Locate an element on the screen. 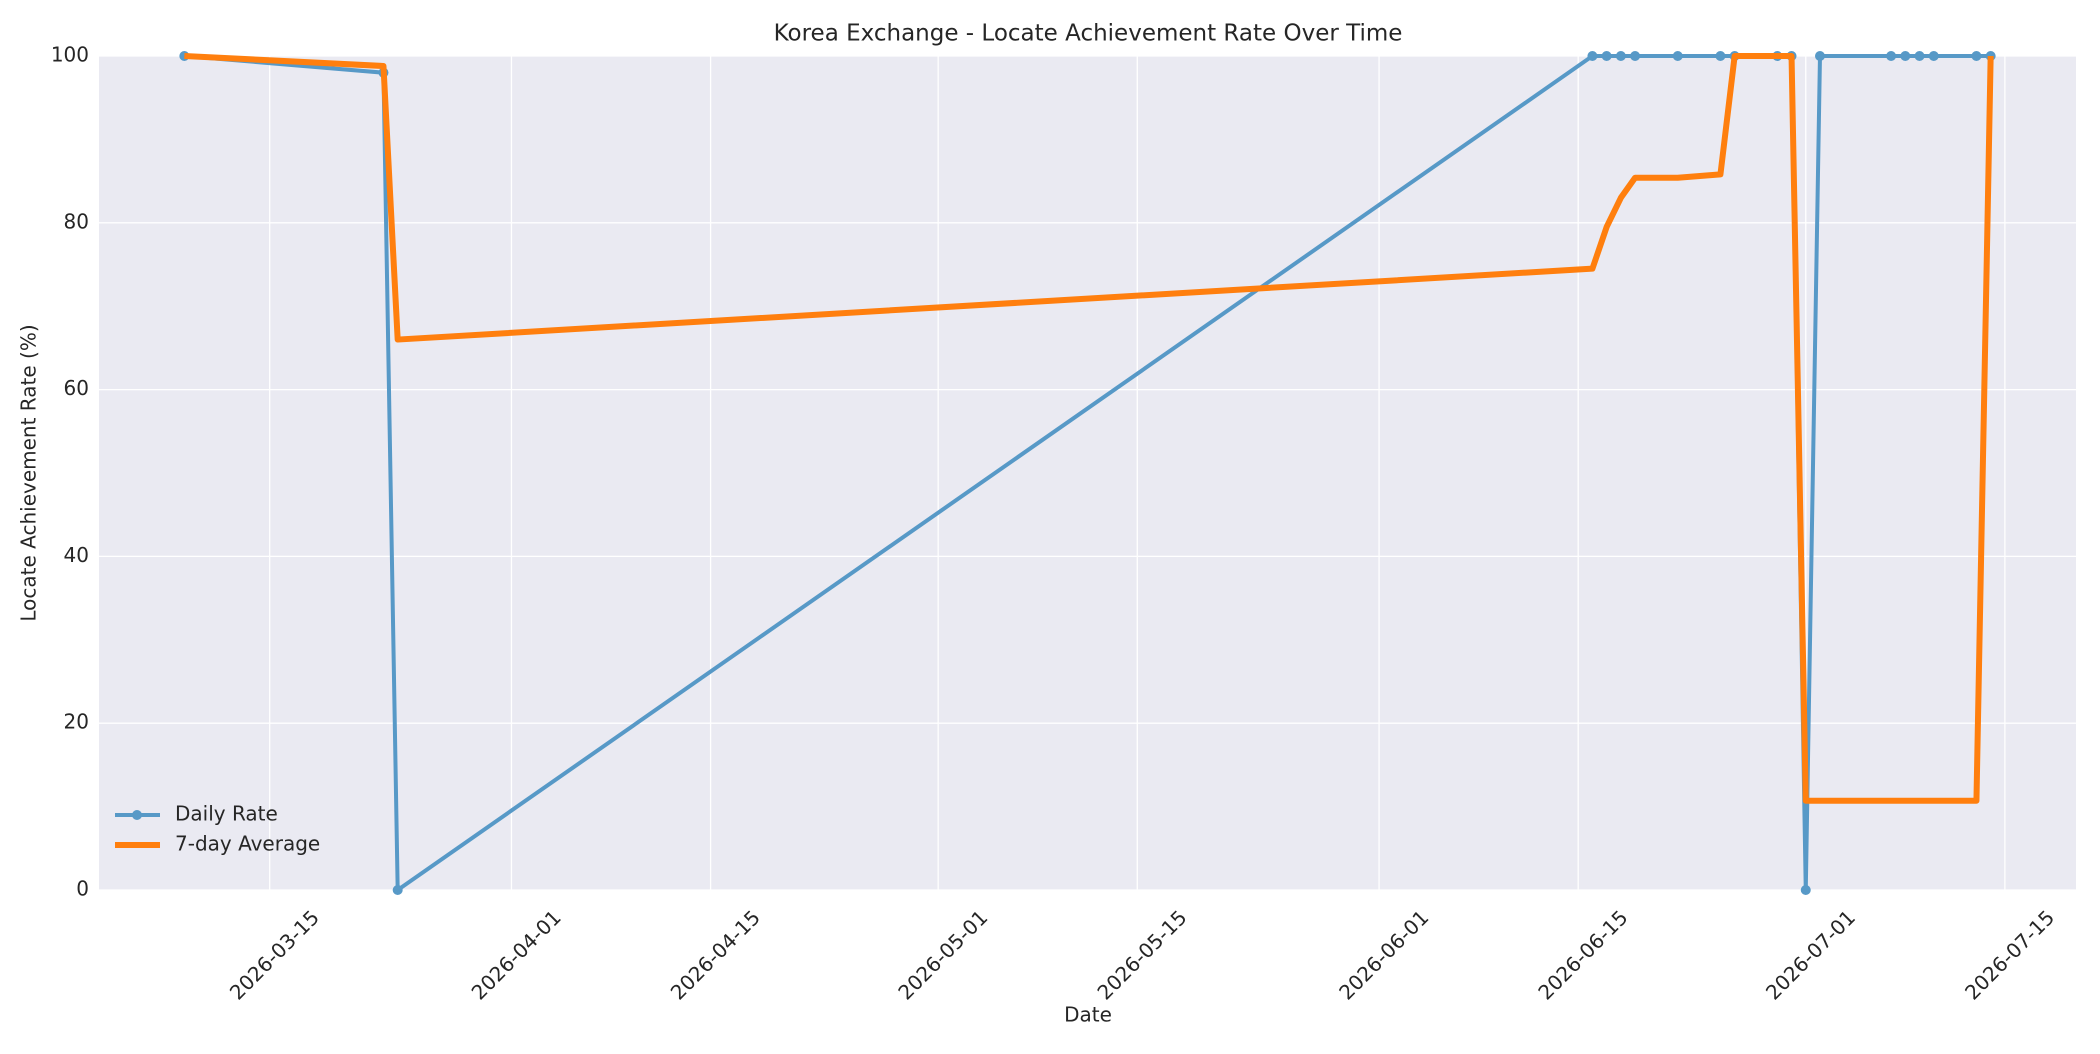 The image size is (2100, 1054). x-axis-label: Date is located at coordinates (1088, 1015).